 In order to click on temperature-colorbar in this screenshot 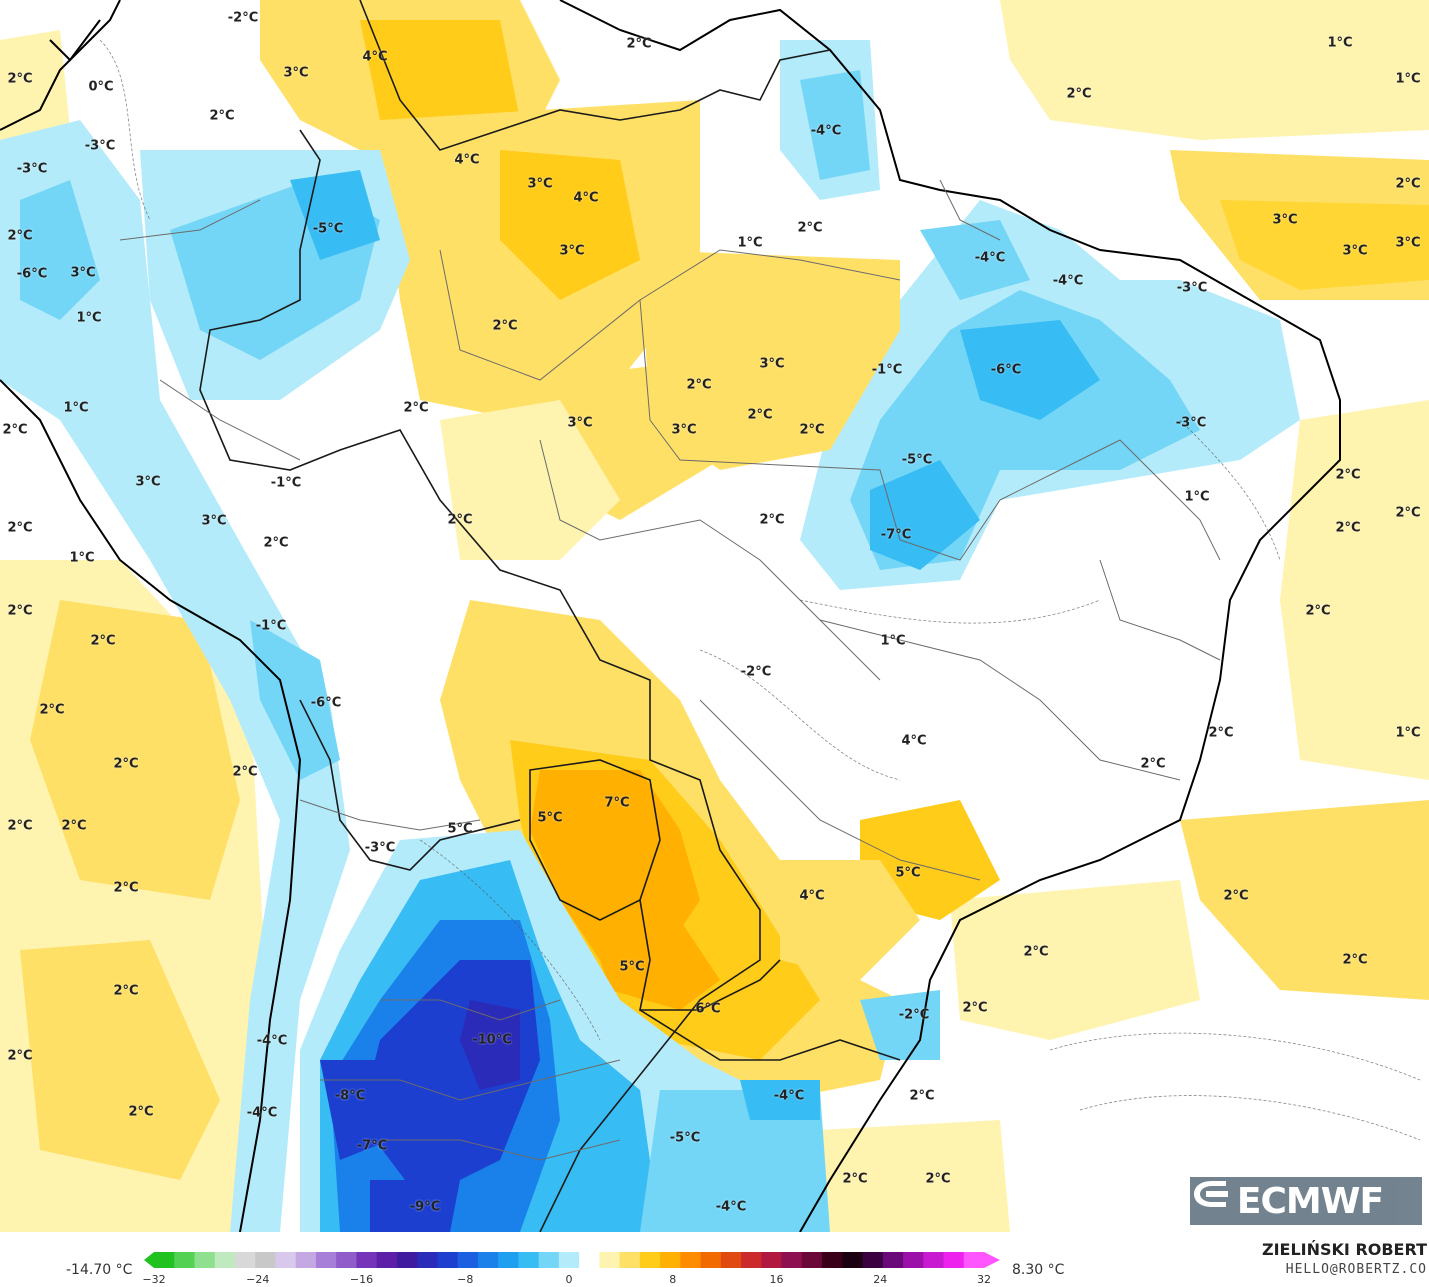, I will do `click(572, 1260)`.